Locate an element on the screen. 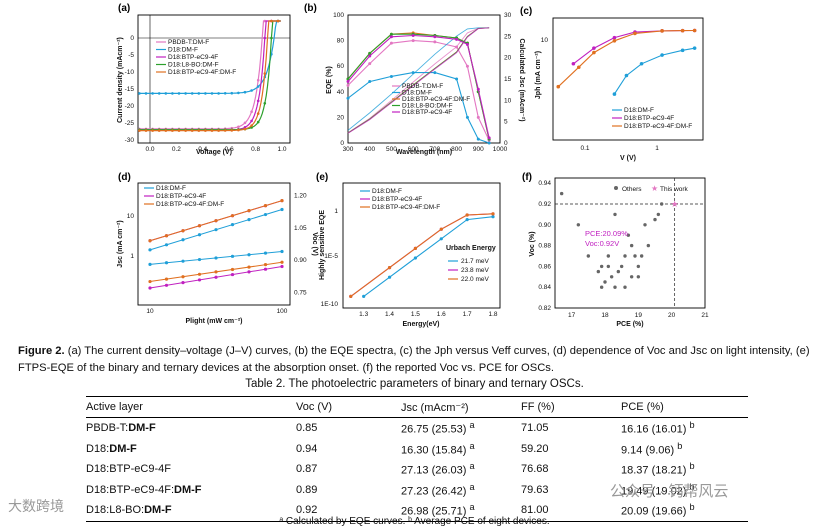  cell-ff: 81.00 is located at coordinates (535, 510).